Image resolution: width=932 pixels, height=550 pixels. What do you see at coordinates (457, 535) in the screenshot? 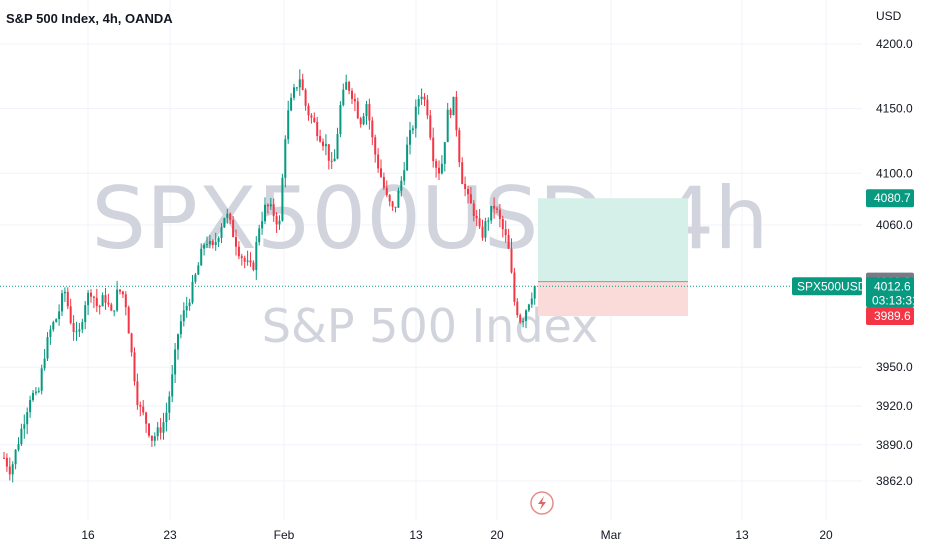
I see `time-scale: 16 23 Feb 13 20 Mar 13 20` at bounding box center [457, 535].